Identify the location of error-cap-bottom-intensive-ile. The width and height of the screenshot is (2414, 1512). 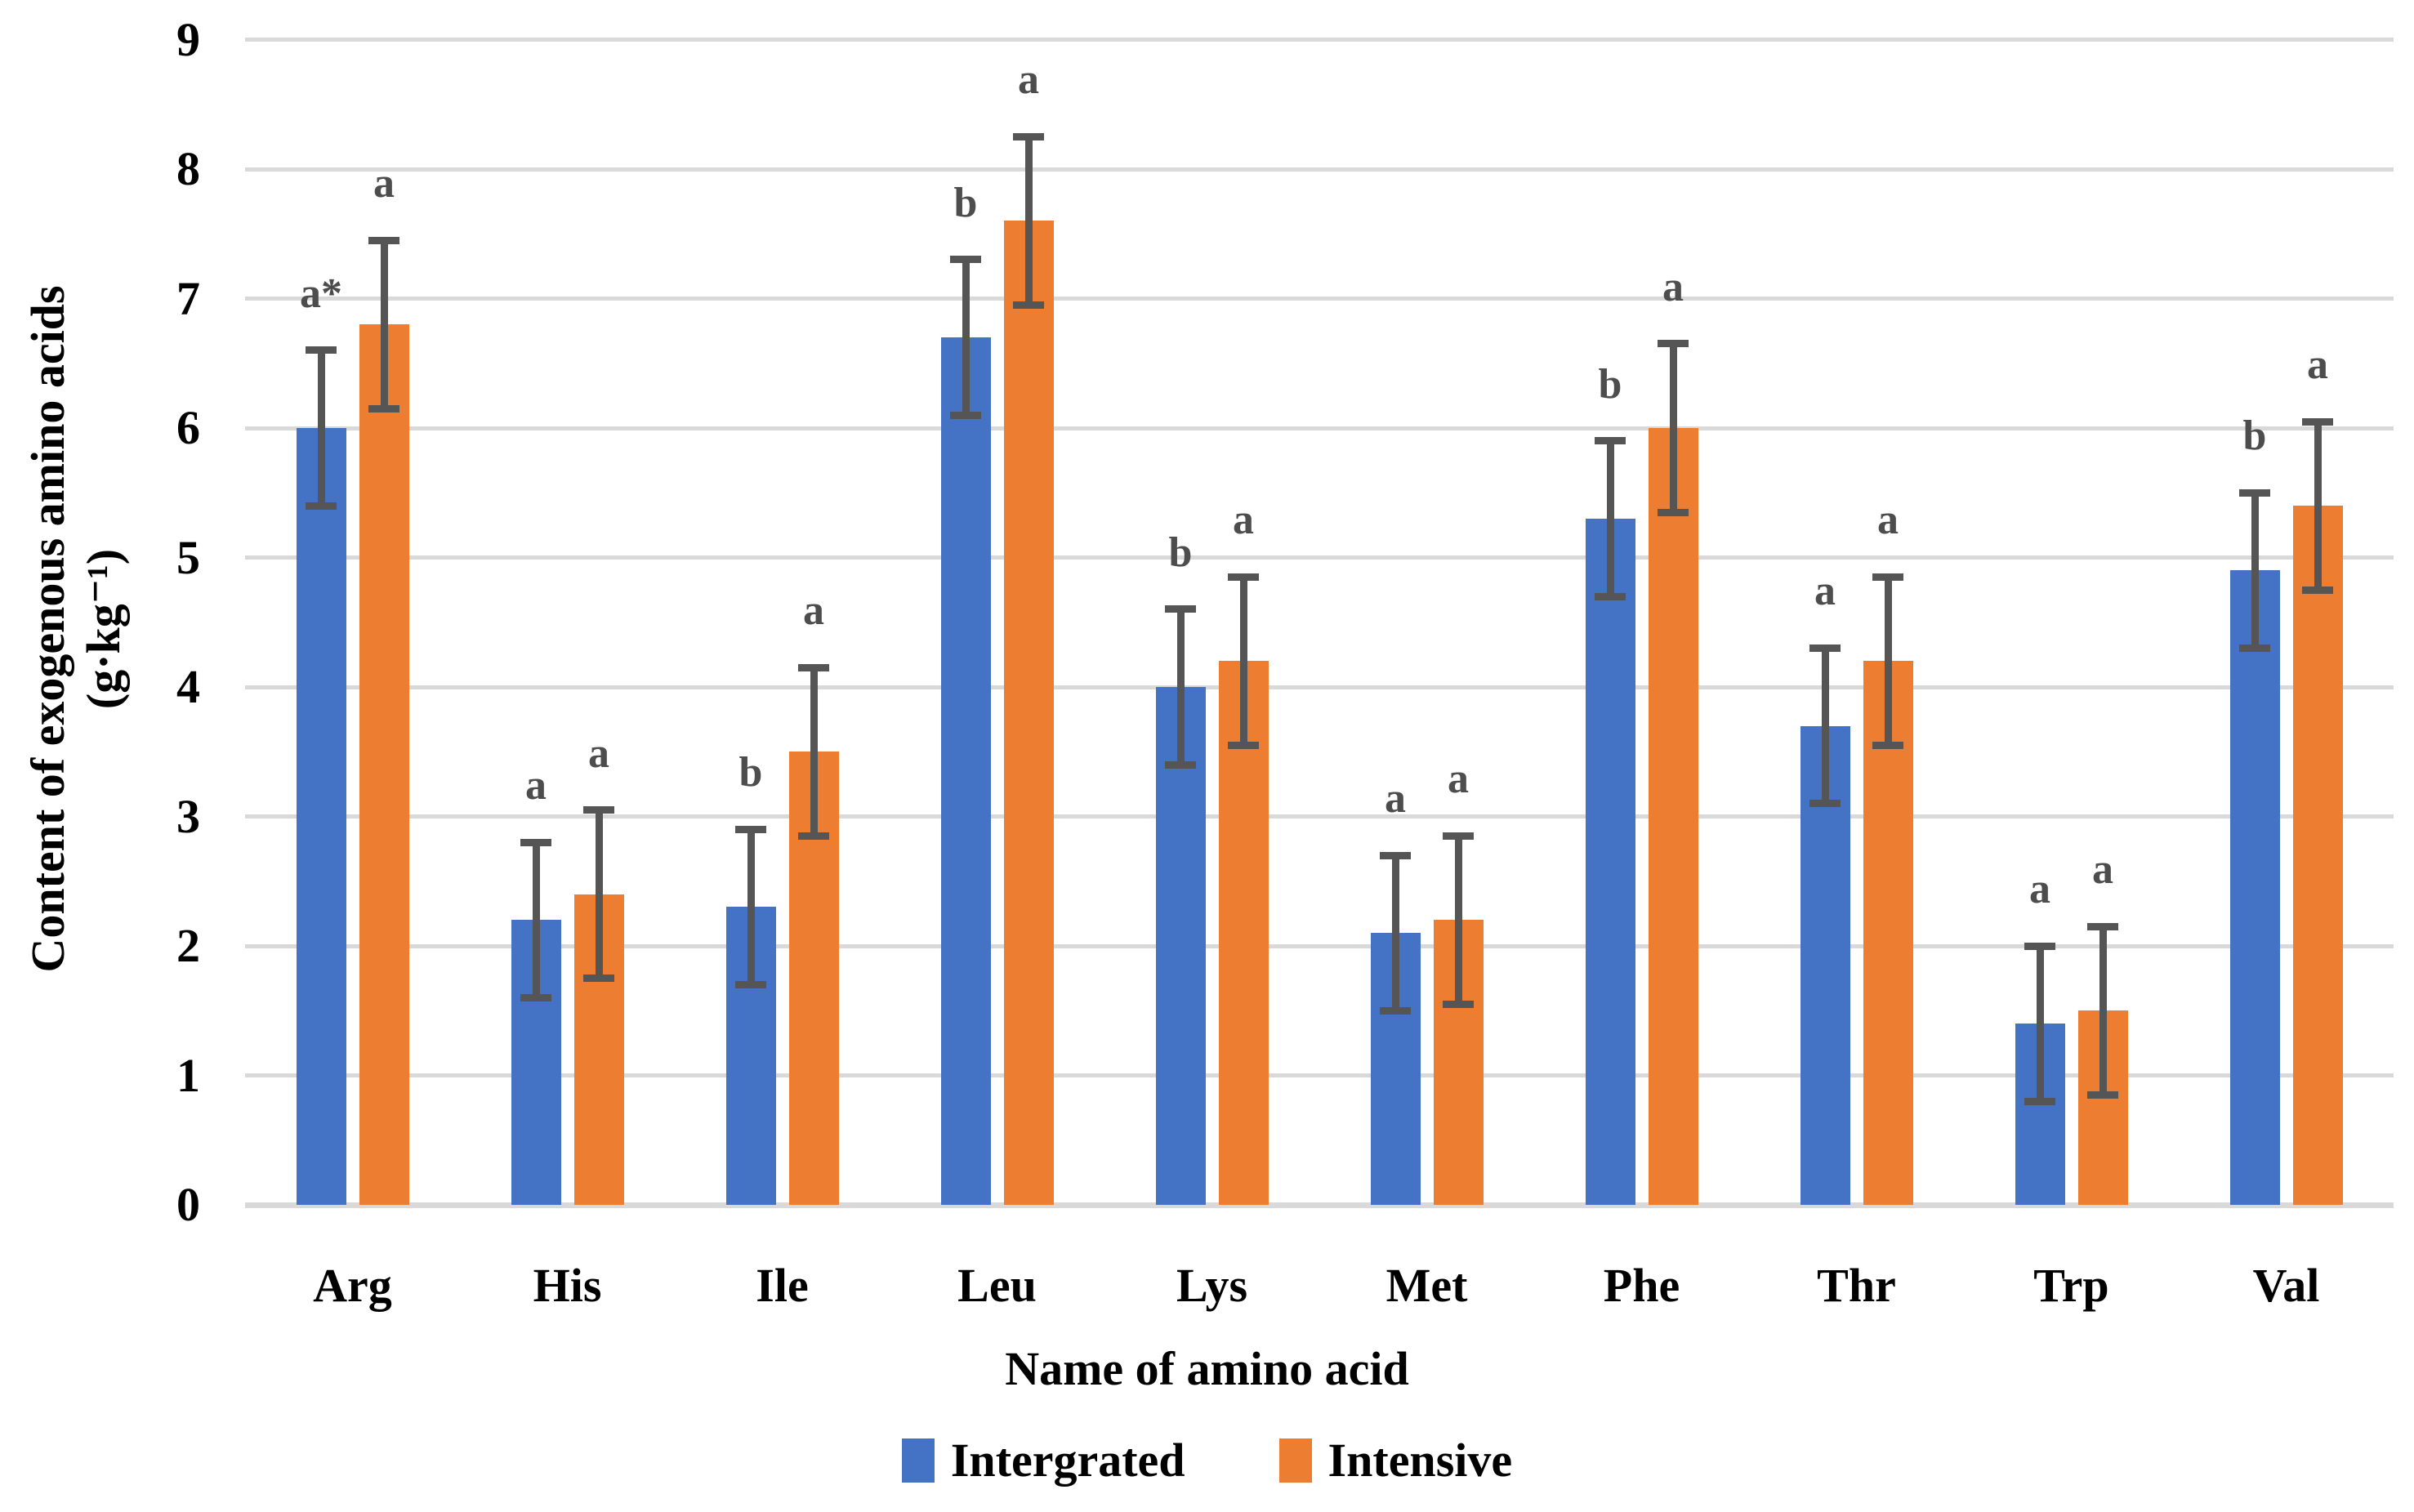
(813, 836).